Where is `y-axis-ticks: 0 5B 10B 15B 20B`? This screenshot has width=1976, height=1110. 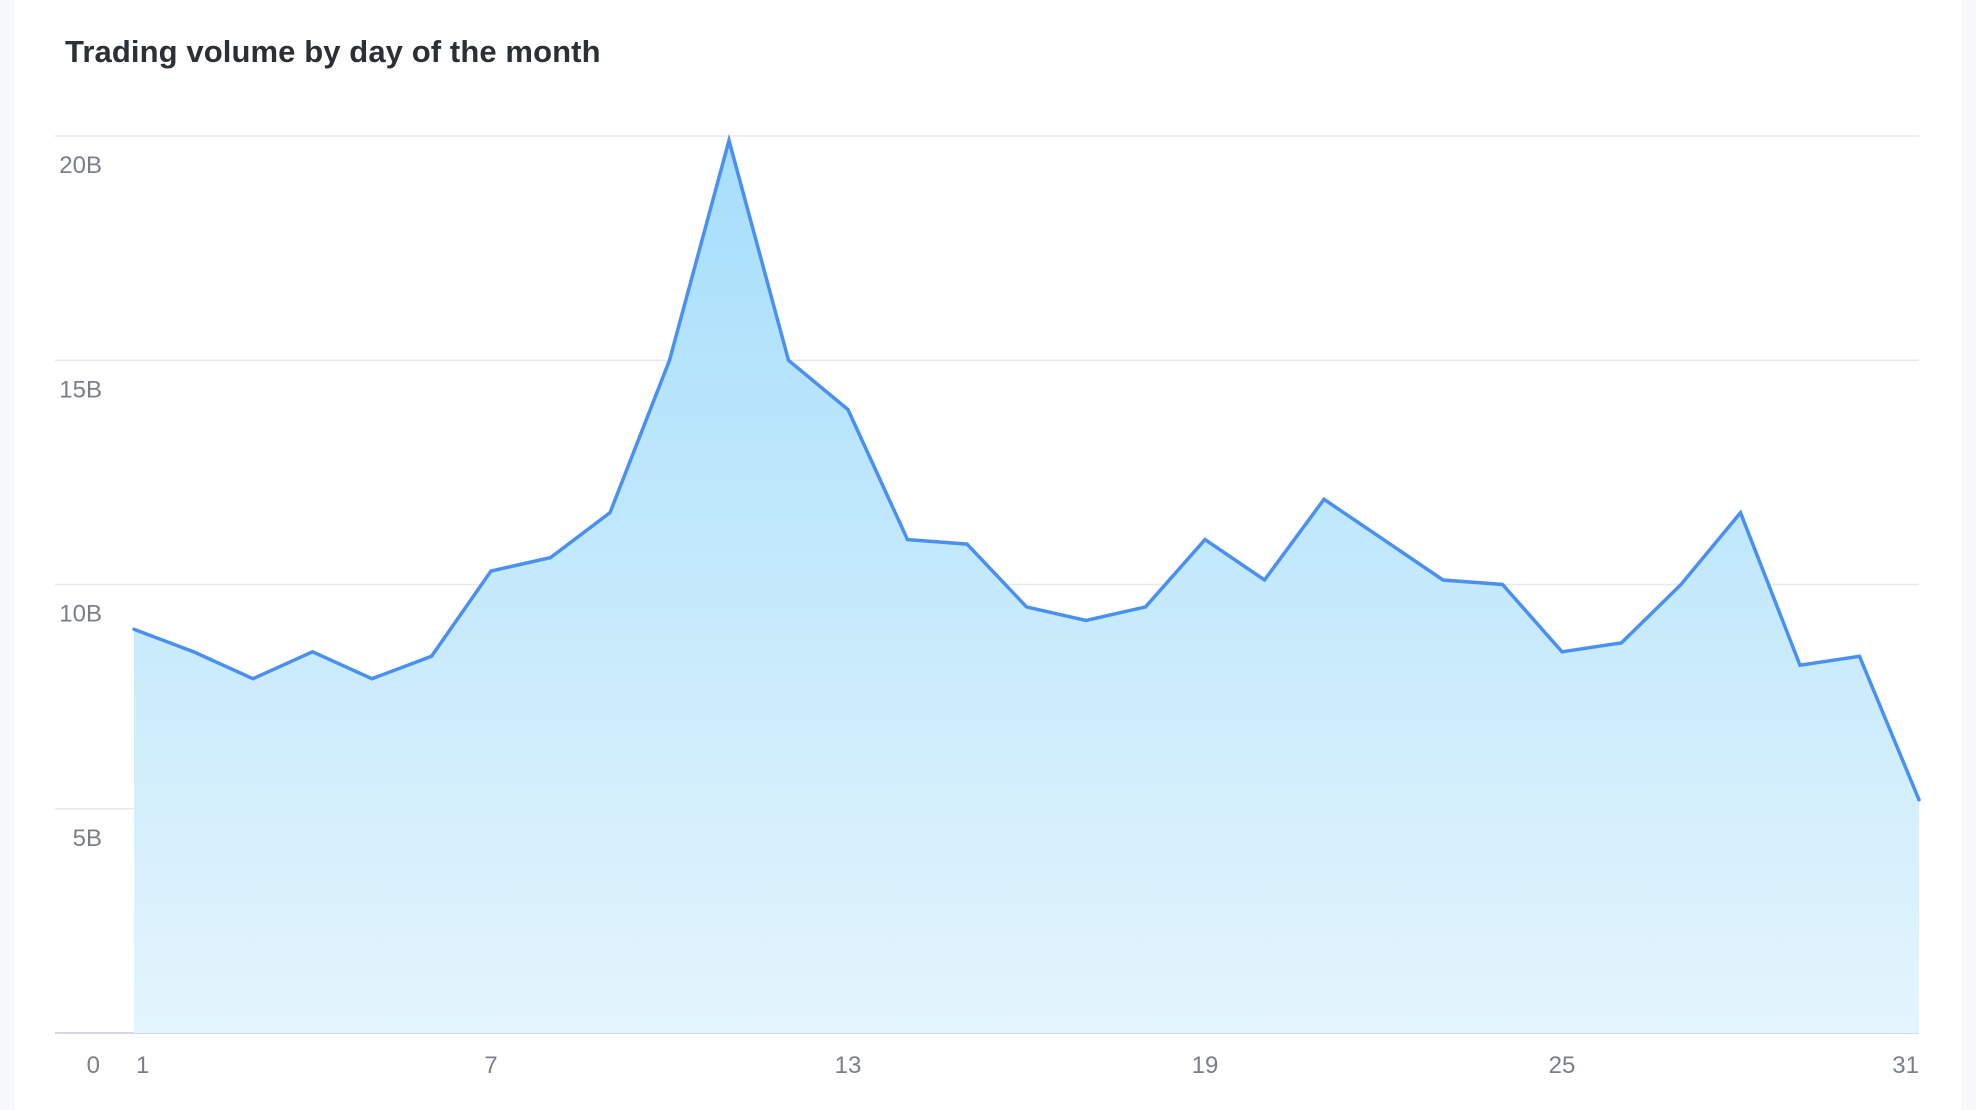 y-axis-ticks: 0 5B 10B 15B 20B is located at coordinates (80, 615).